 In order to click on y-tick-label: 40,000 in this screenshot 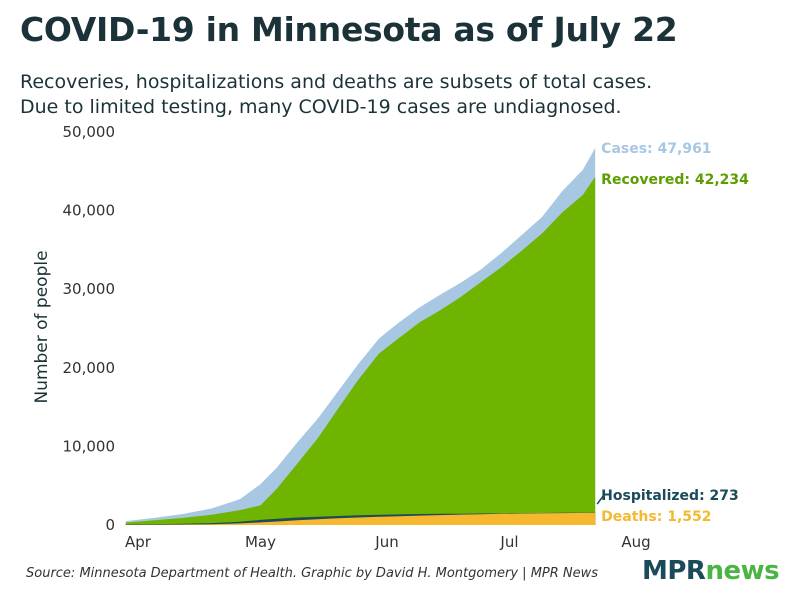, I will do `click(89, 211)`.